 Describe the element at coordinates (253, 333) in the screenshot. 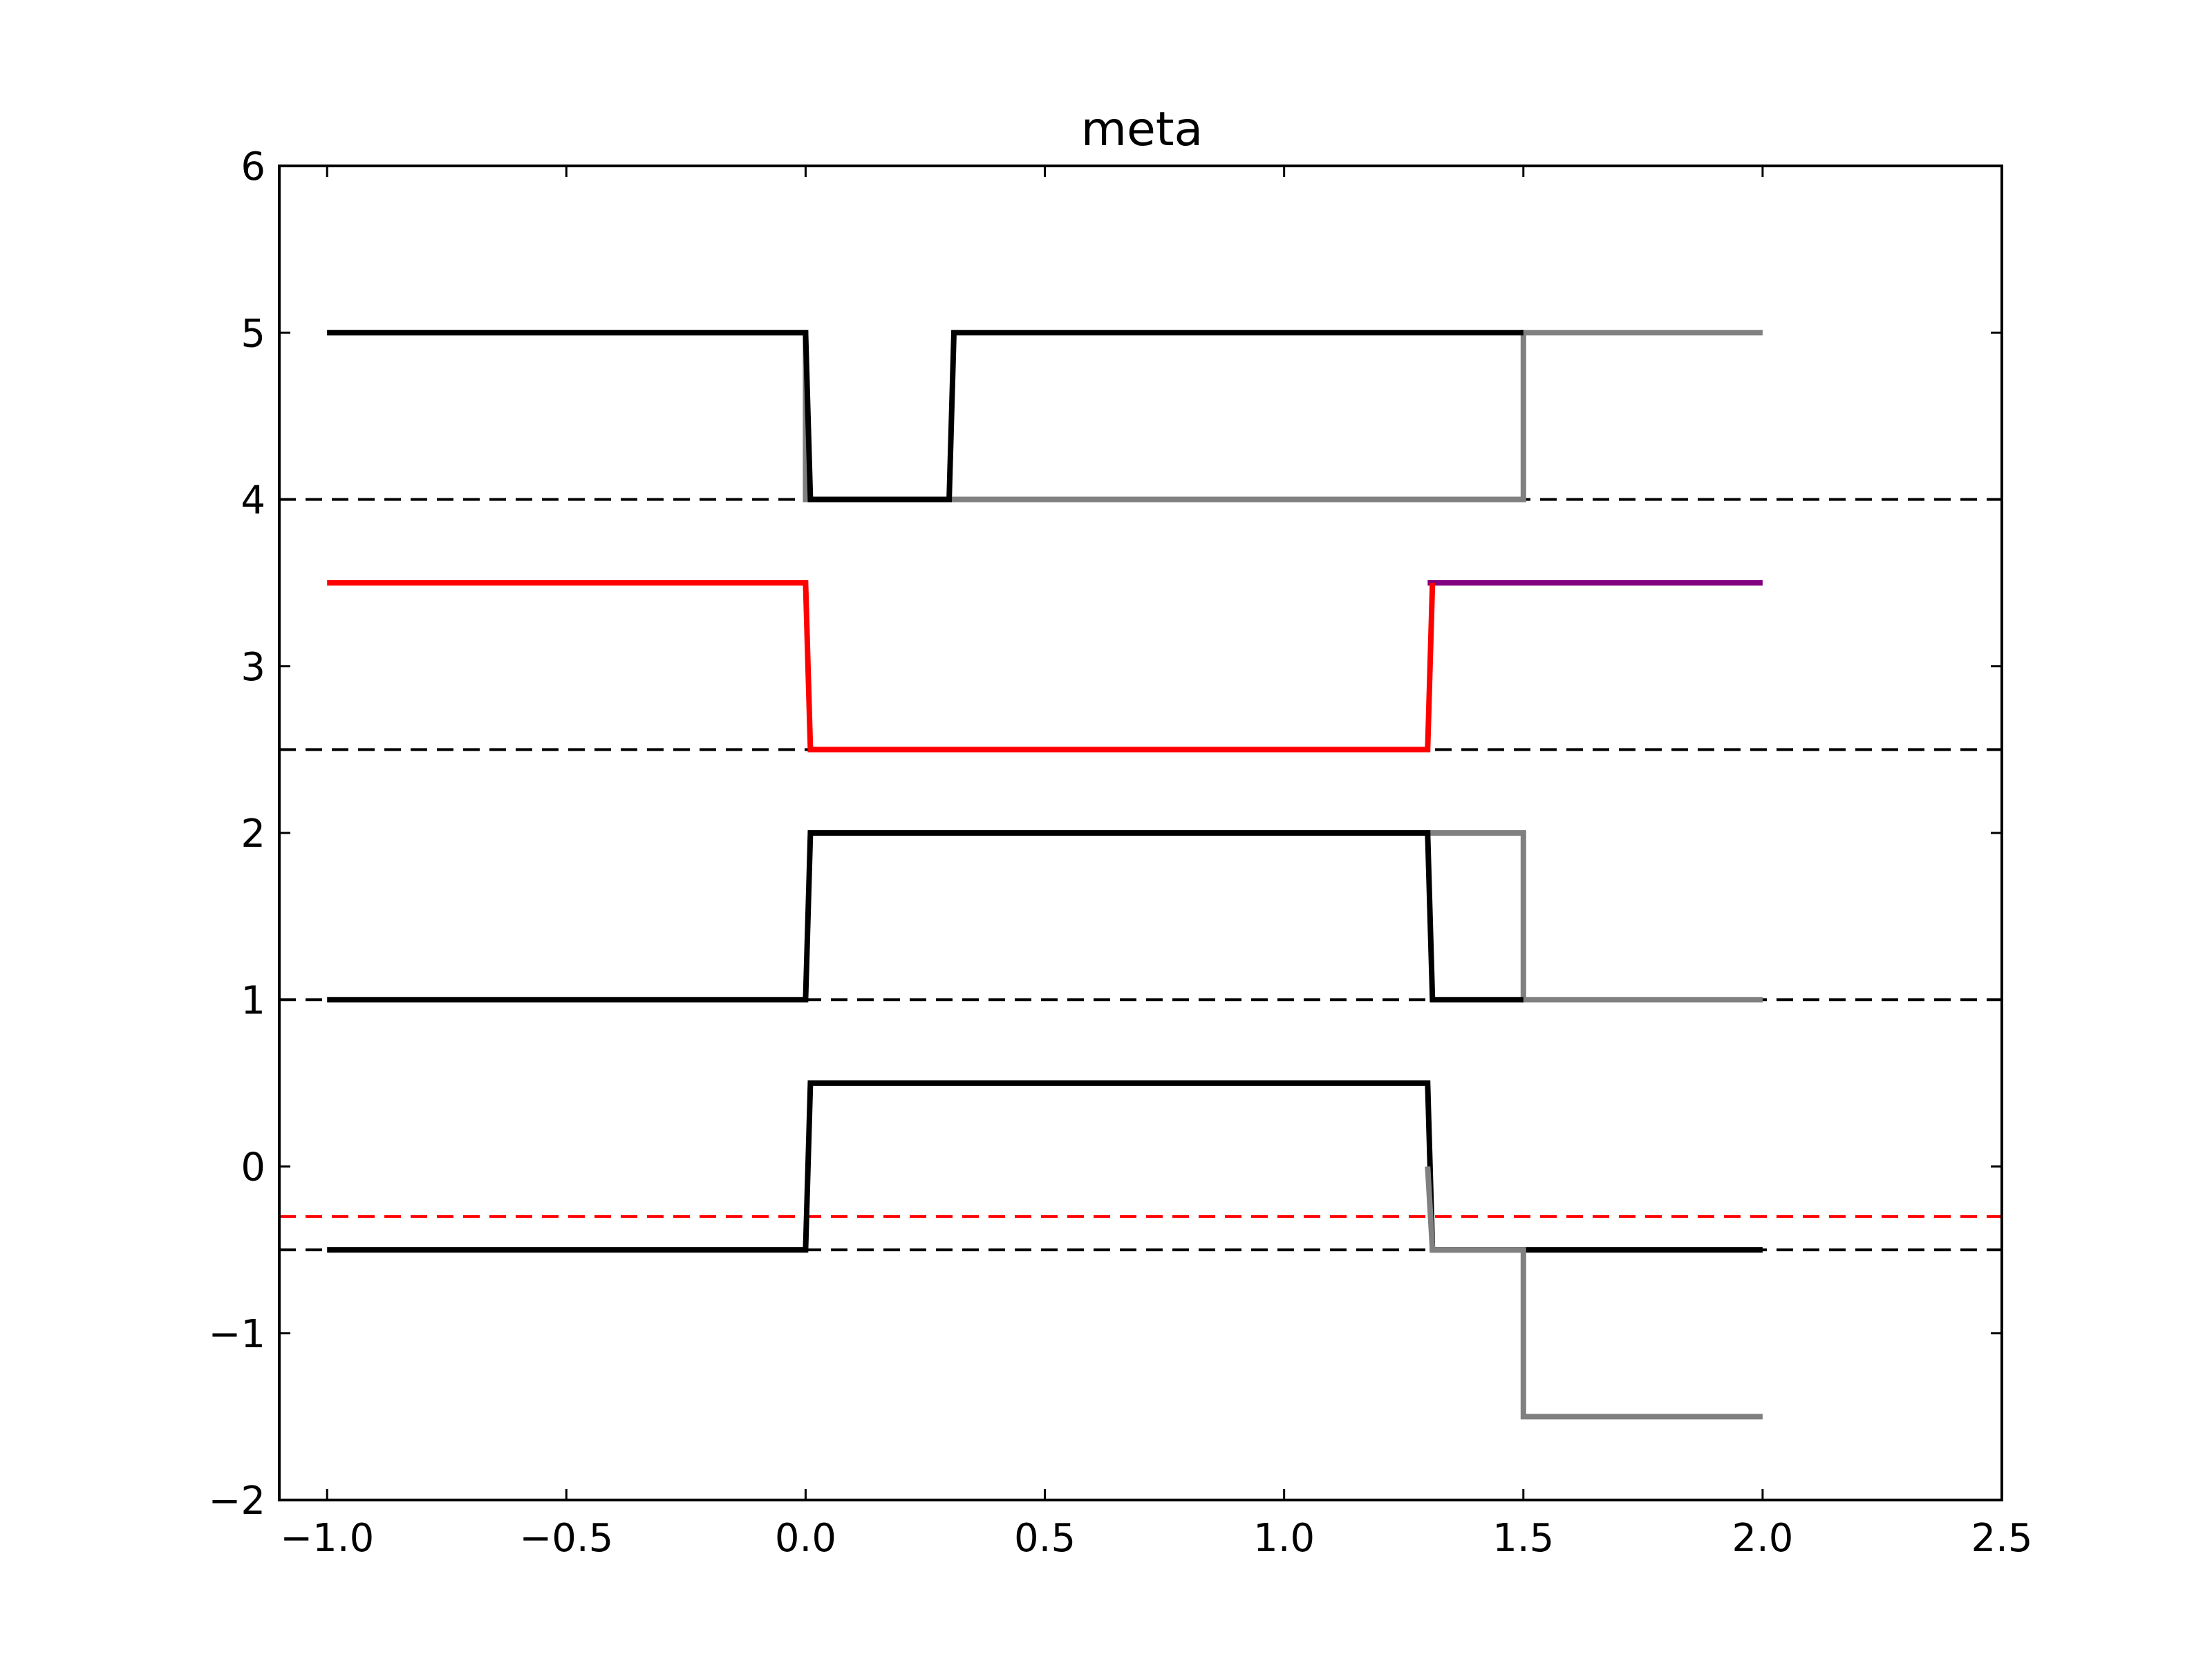

I see `y-tick-label: 5` at that location.